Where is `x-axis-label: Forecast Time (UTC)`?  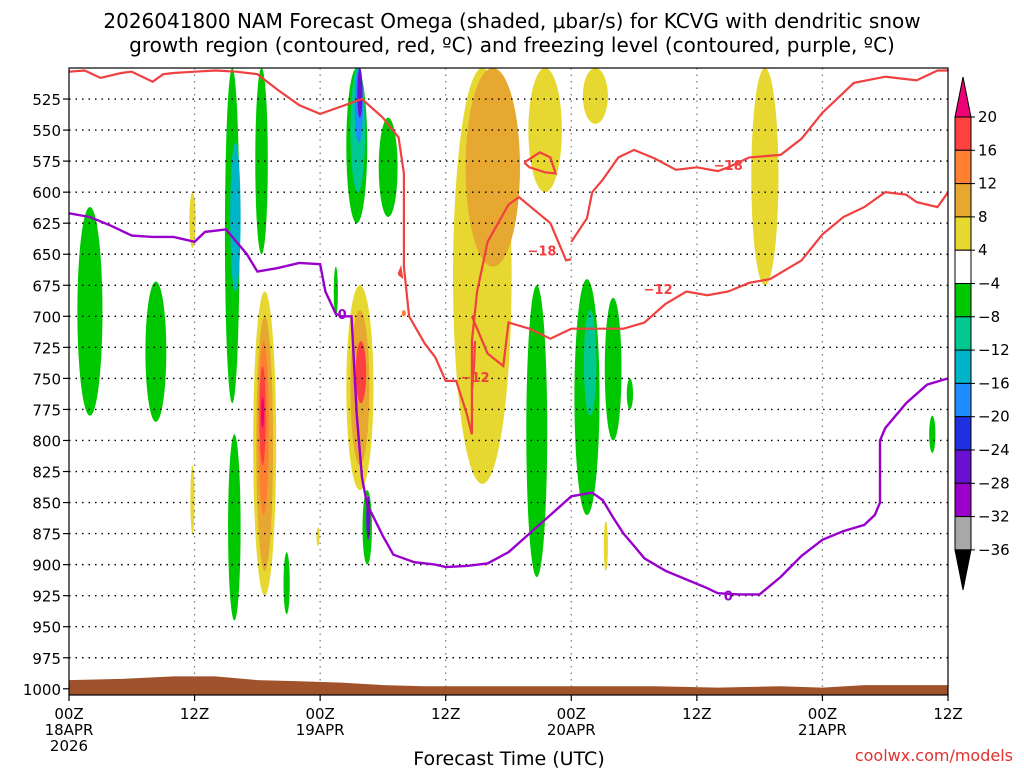 x-axis-label: Forecast Time (UTC) is located at coordinates (508, 758).